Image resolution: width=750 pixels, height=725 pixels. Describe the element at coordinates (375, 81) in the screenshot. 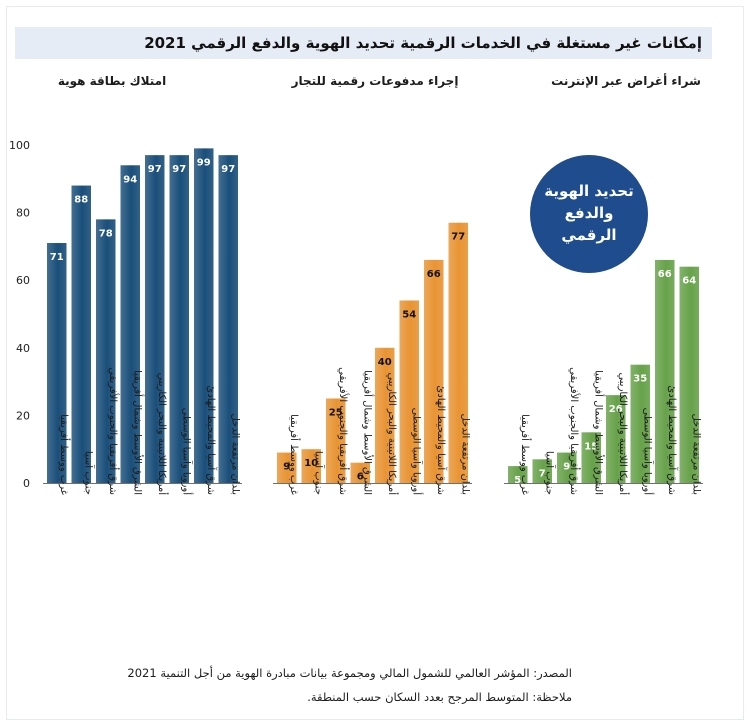

I see `panel-title: إجراء مدفوعات رقمية للتجار` at that location.